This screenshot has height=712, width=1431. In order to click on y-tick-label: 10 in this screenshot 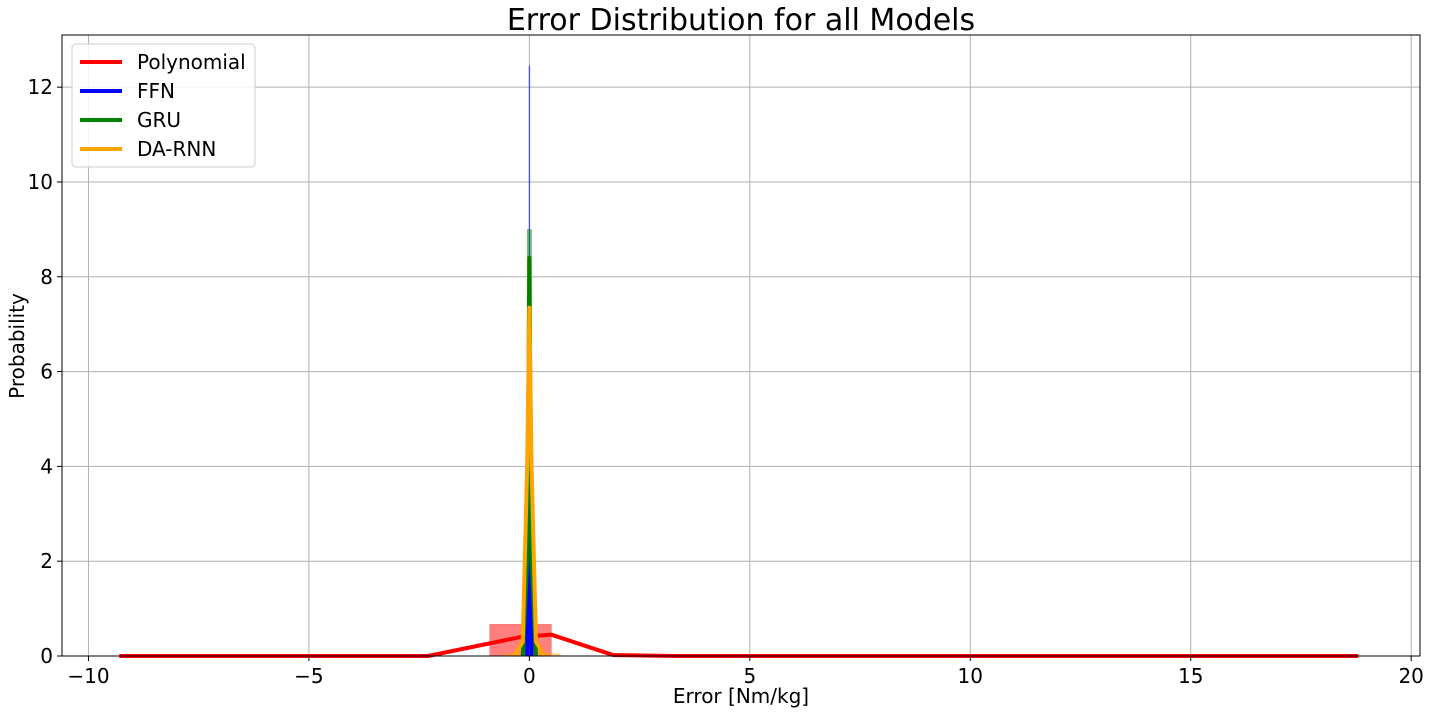, I will do `click(40, 182)`.